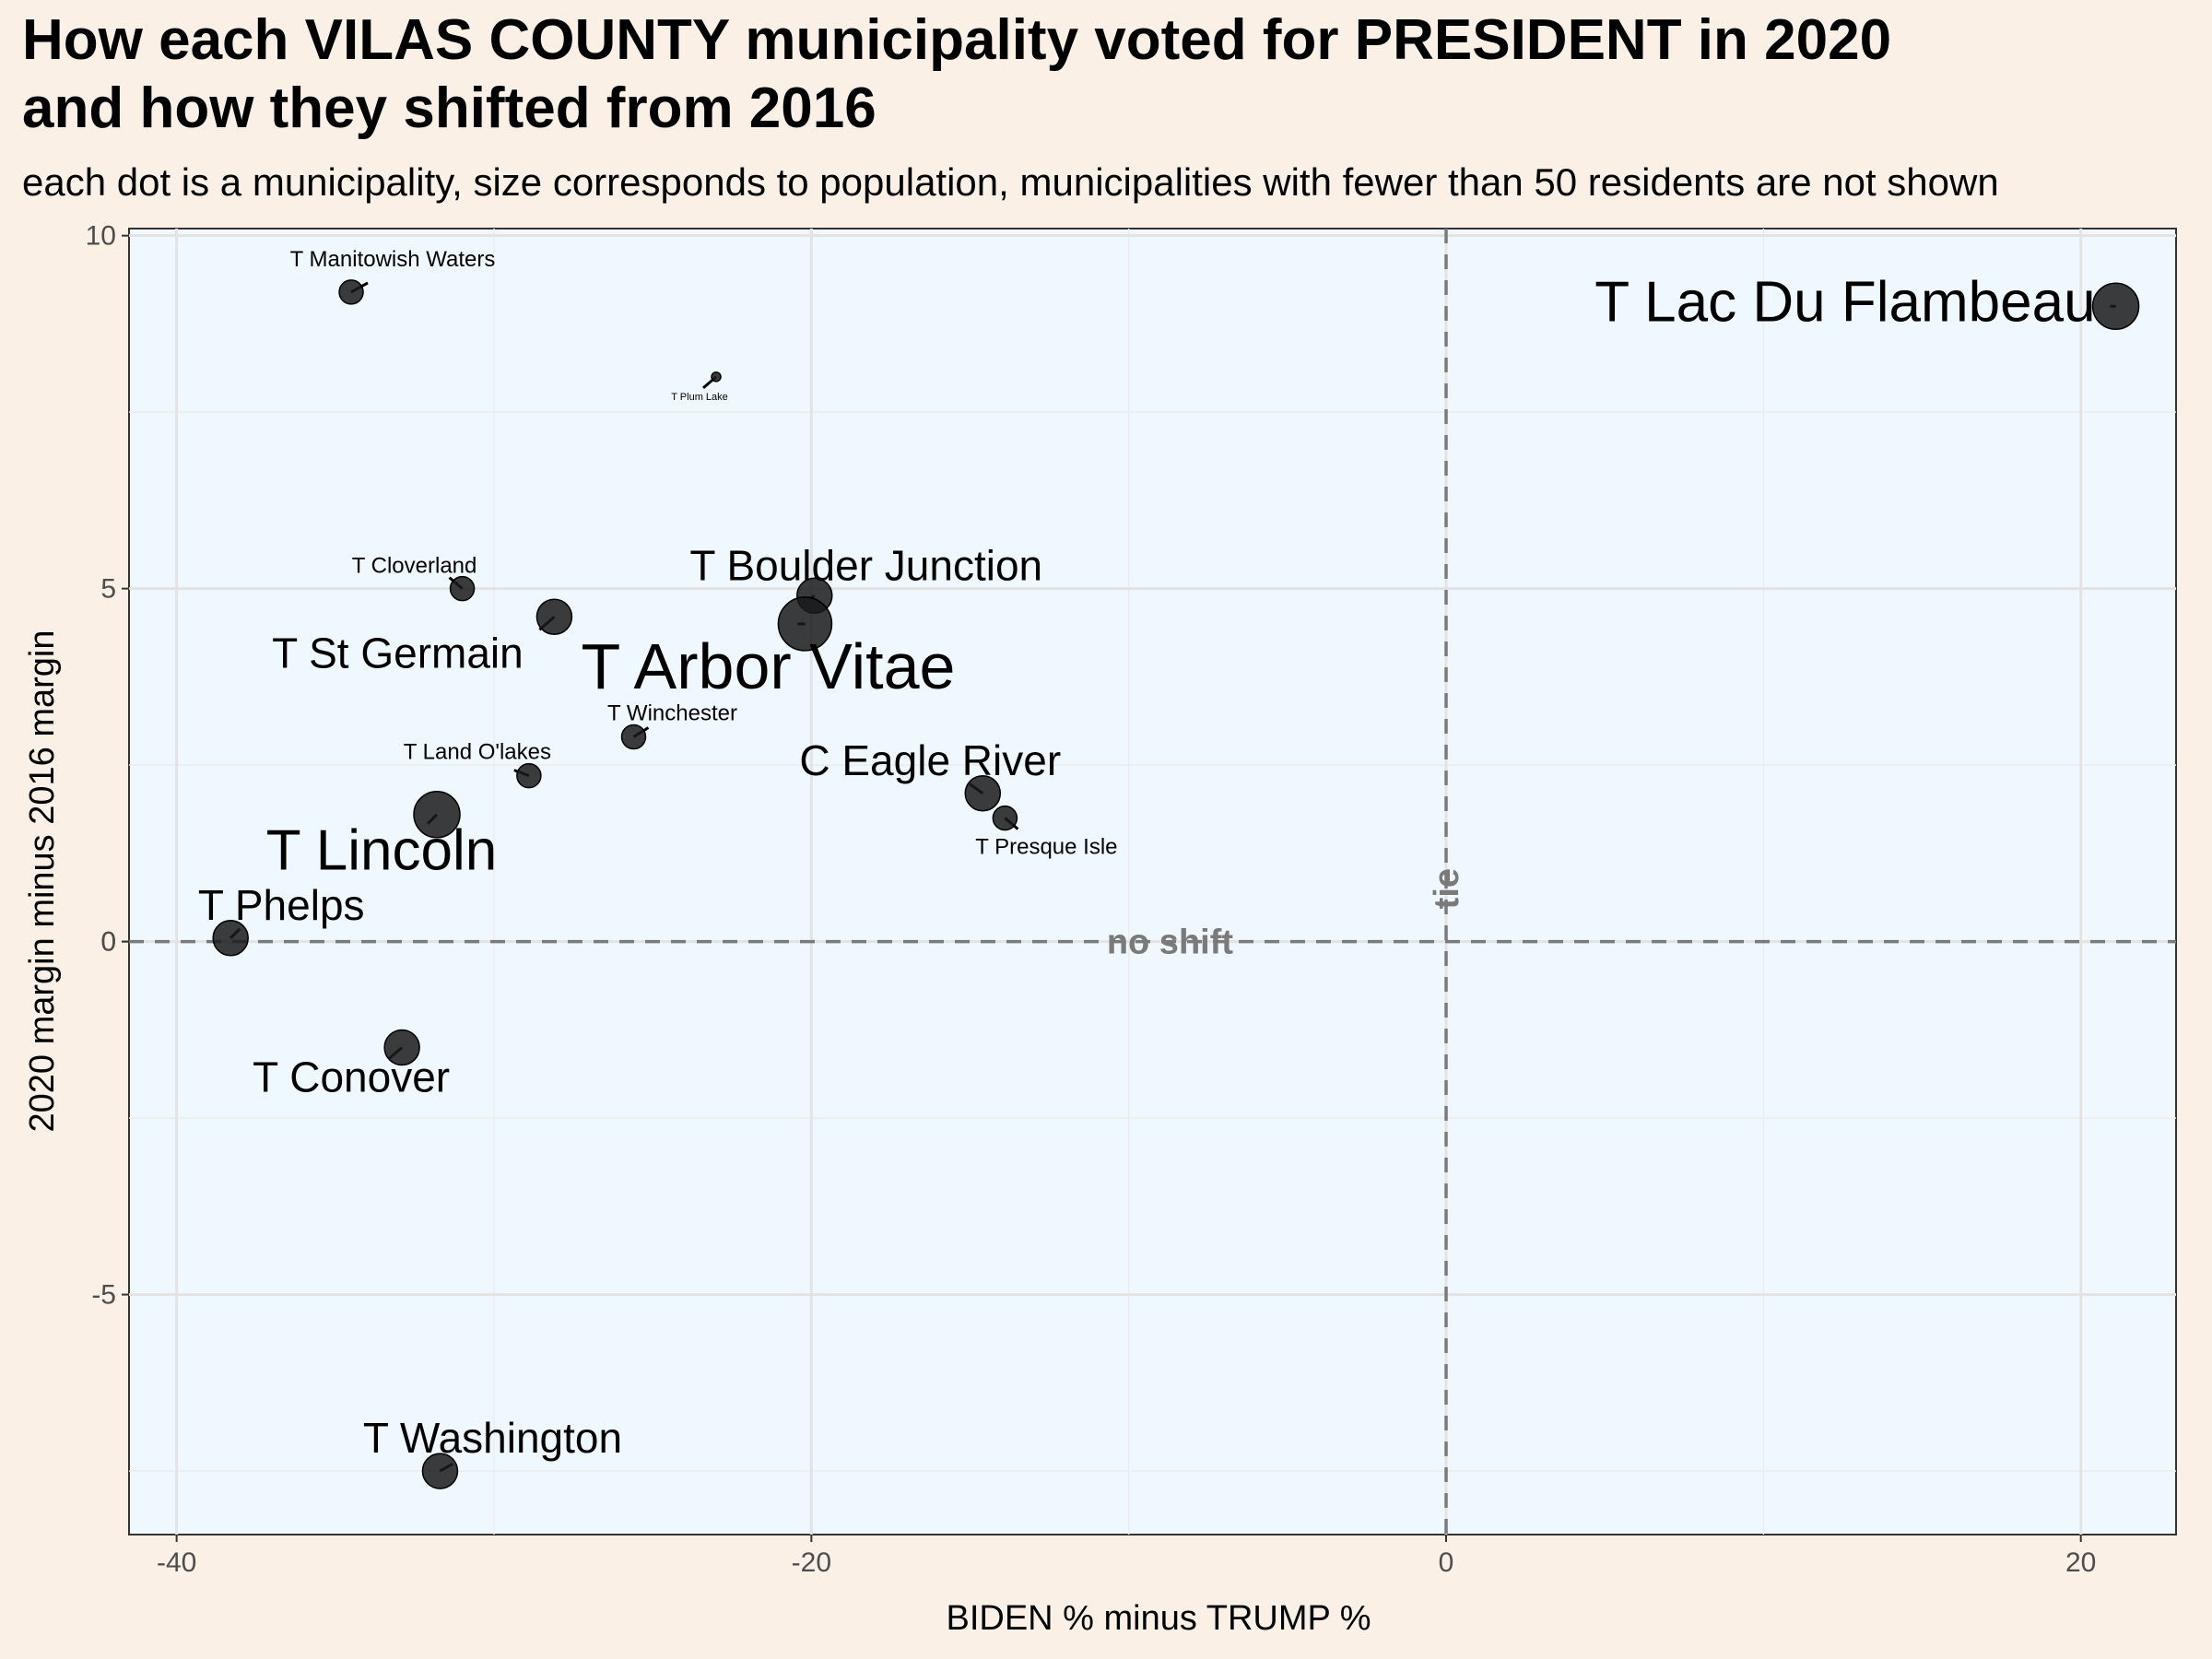 This screenshot has width=2212, height=1659. What do you see at coordinates (351, 1076) in the screenshot?
I see `label-t-conover: T Conover` at bounding box center [351, 1076].